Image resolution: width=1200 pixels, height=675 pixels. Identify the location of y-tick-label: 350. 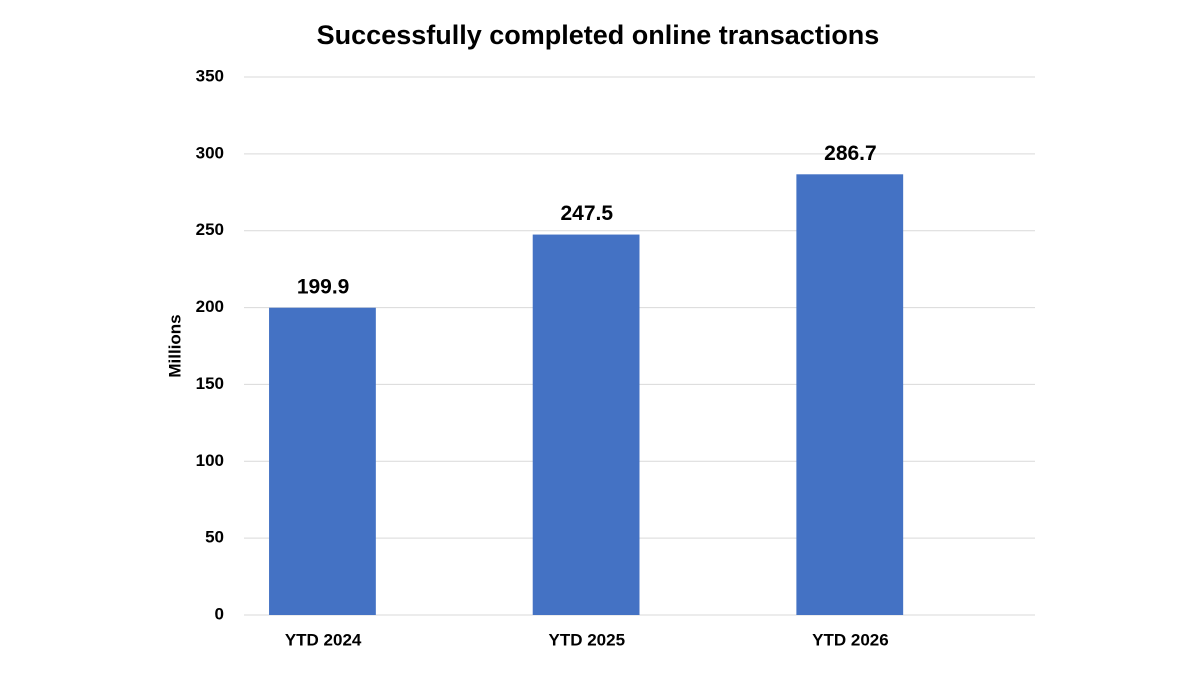
(210, 75).